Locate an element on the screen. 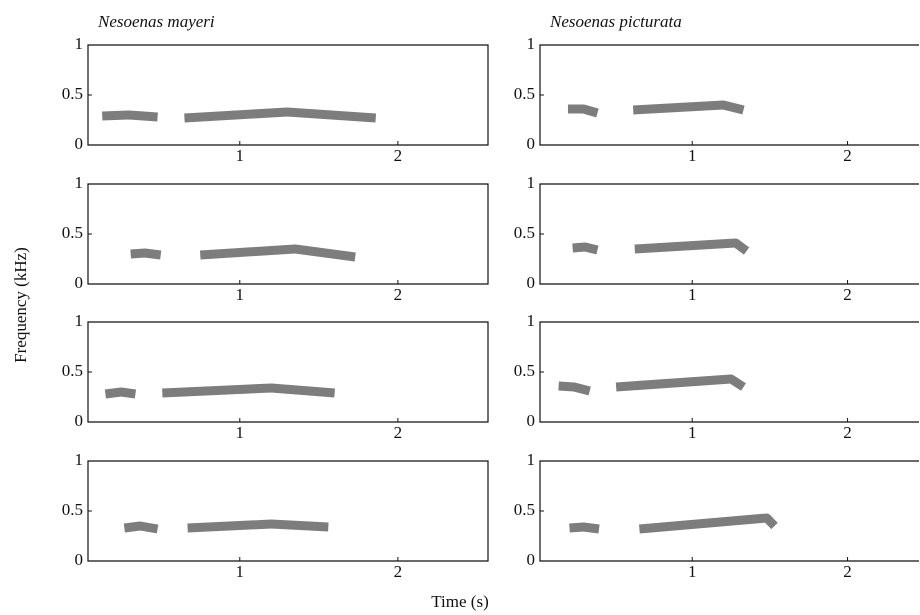 The image size is (920, 615). x-axis-label: Time (s) is located at coordinates (459, 601).